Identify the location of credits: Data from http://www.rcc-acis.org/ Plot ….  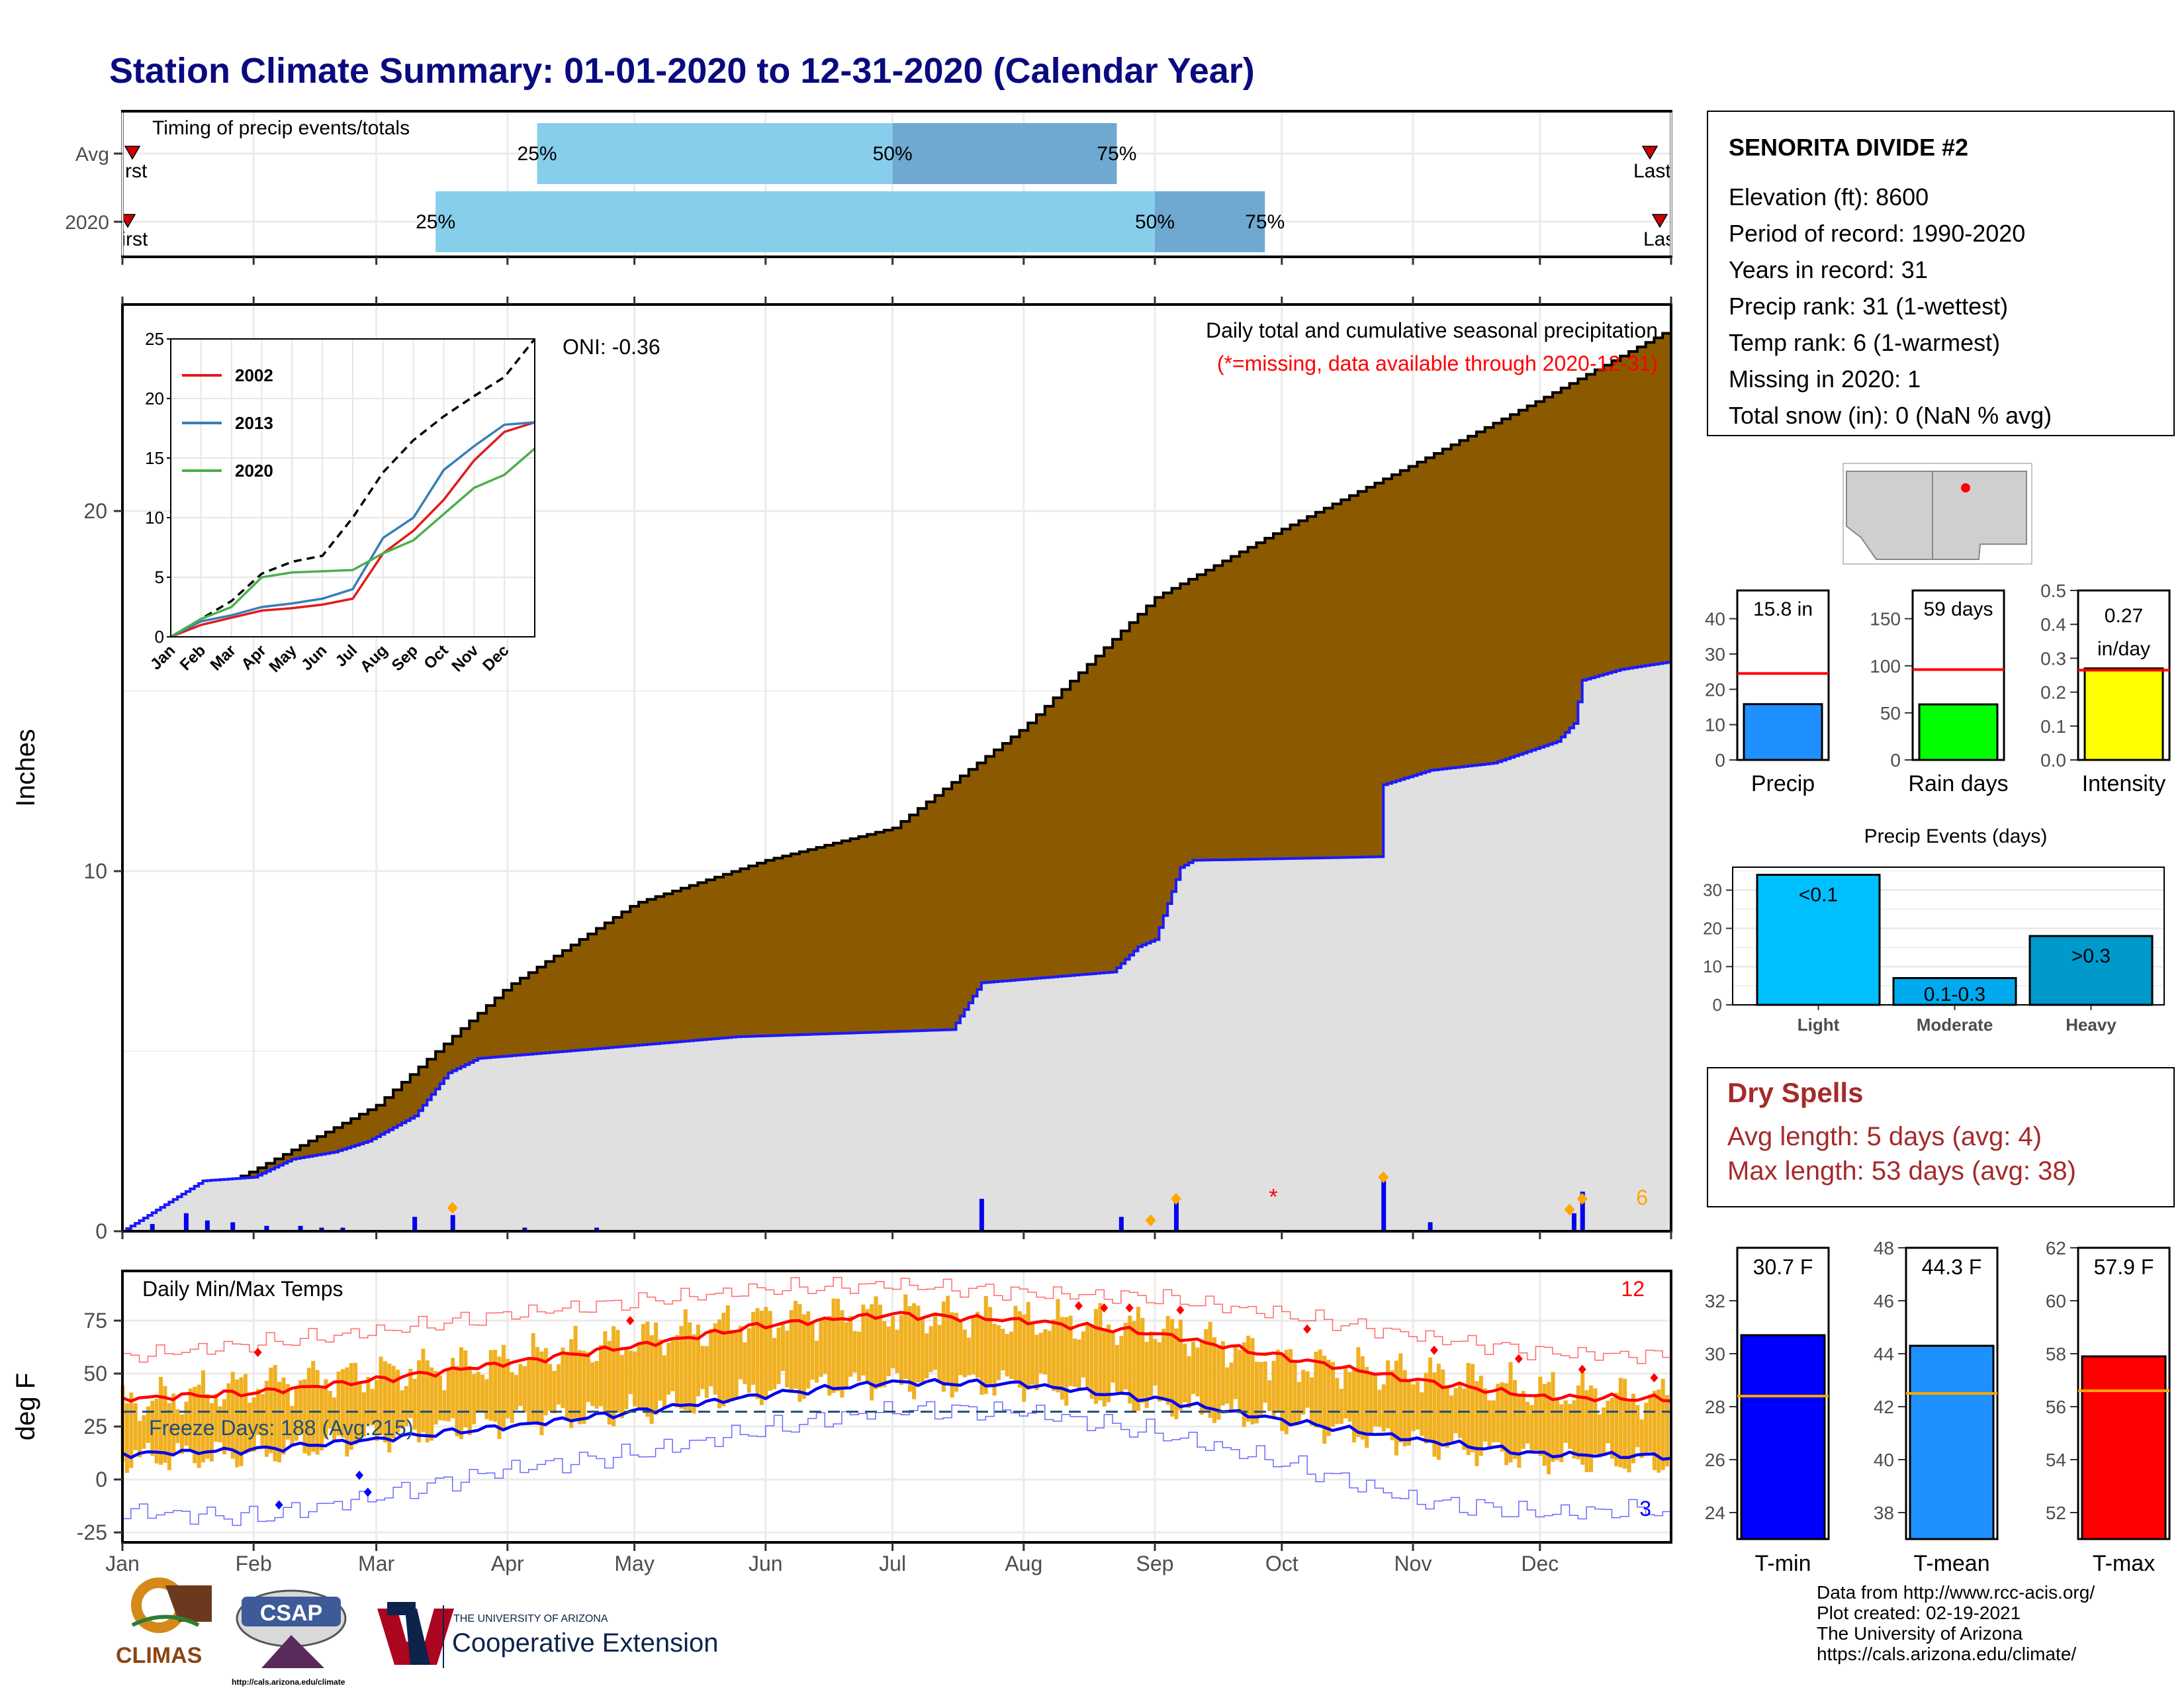
(1996, 1623).